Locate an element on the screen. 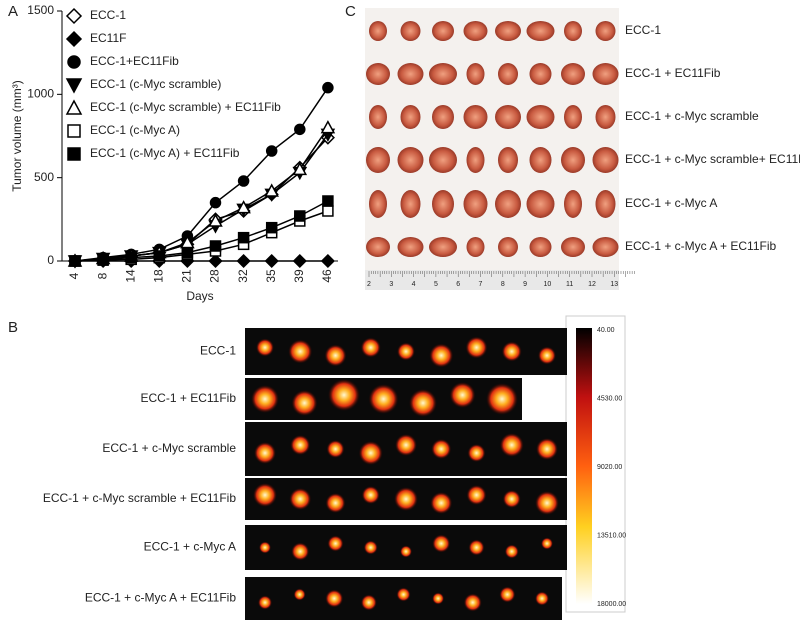 This screenshot has height=624, width=800. legend-label: ECC-1 is located at coordinates (108, 15).